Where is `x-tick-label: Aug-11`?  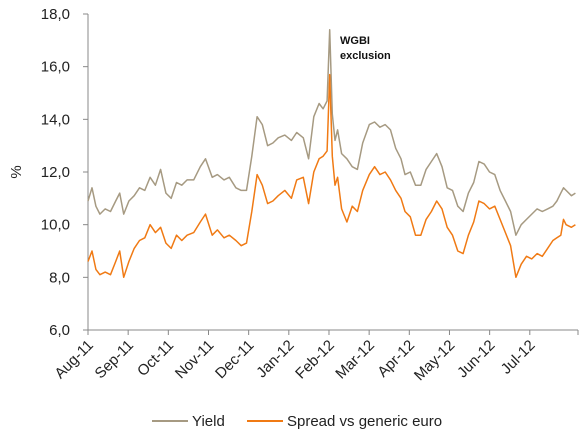 x-tick-label: Aug-11 is located at coordinates (73, 359).